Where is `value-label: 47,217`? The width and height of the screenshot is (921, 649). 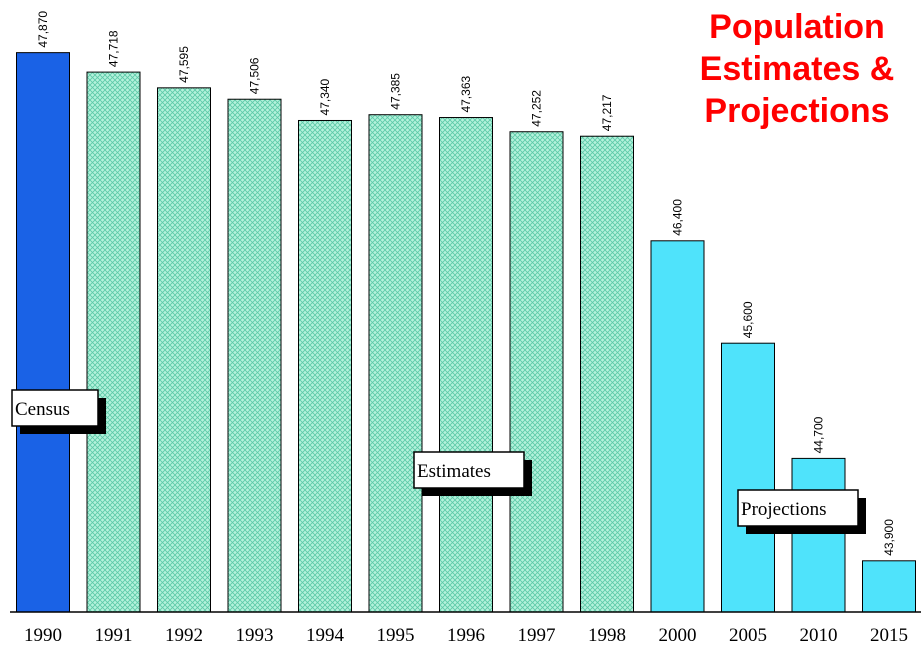
value-label: 47,217 is located at coordinates (607, 112).